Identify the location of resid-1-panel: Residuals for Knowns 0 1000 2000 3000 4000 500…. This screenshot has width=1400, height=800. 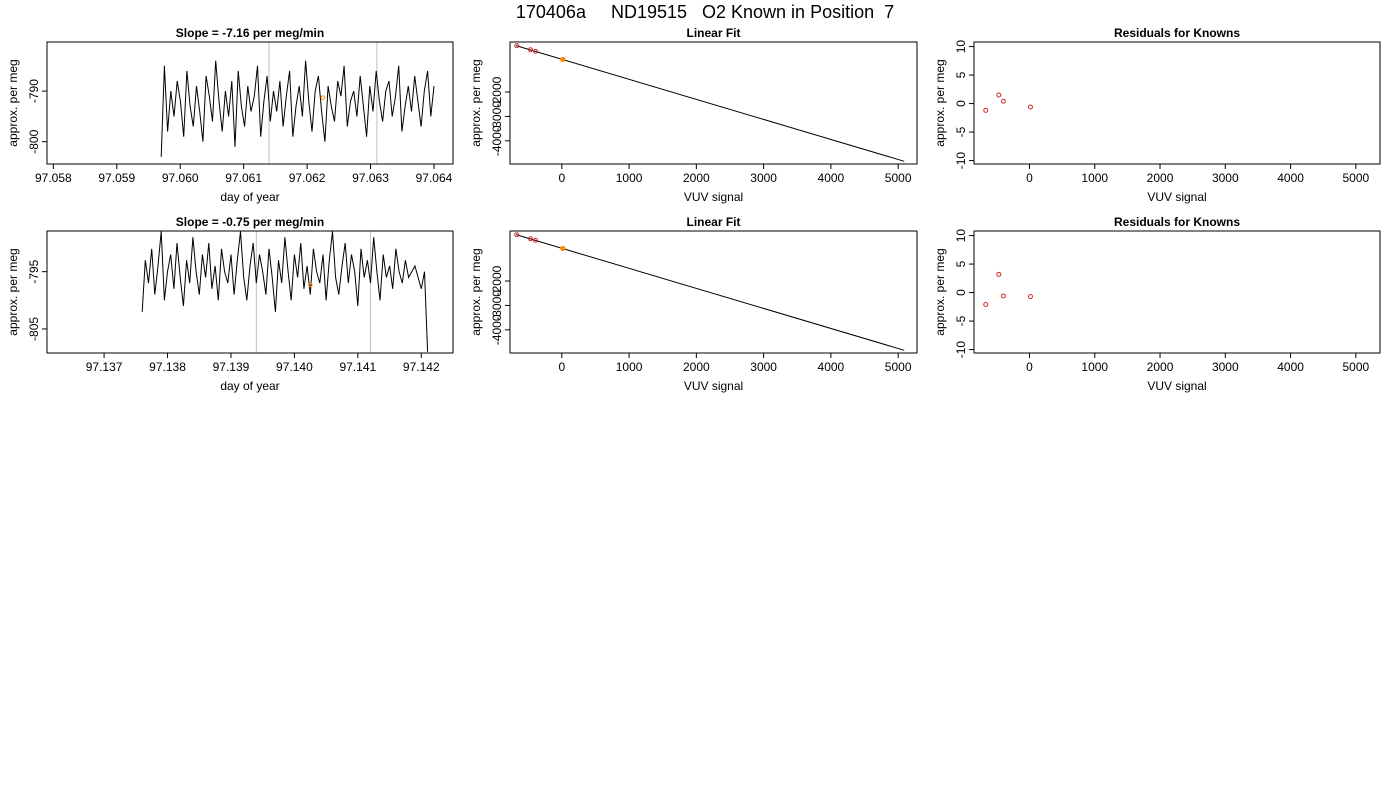
(1157, 115).